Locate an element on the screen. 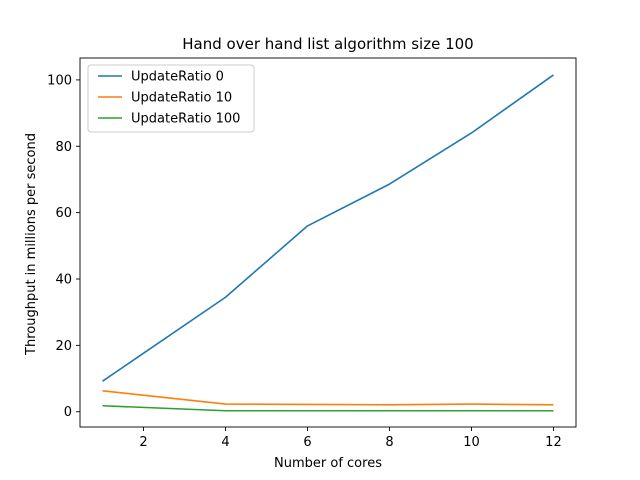 The width and height of the screenshot is (640, 480). y-tick-label-5: 100 is located at coordinates (59, 80).